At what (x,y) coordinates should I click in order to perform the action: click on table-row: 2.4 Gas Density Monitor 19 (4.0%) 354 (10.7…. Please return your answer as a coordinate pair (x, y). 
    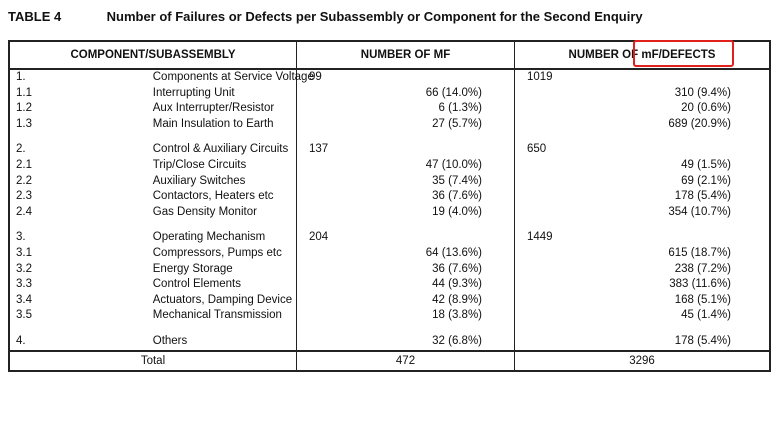
    Looking at the image, I should click on (389, 212).